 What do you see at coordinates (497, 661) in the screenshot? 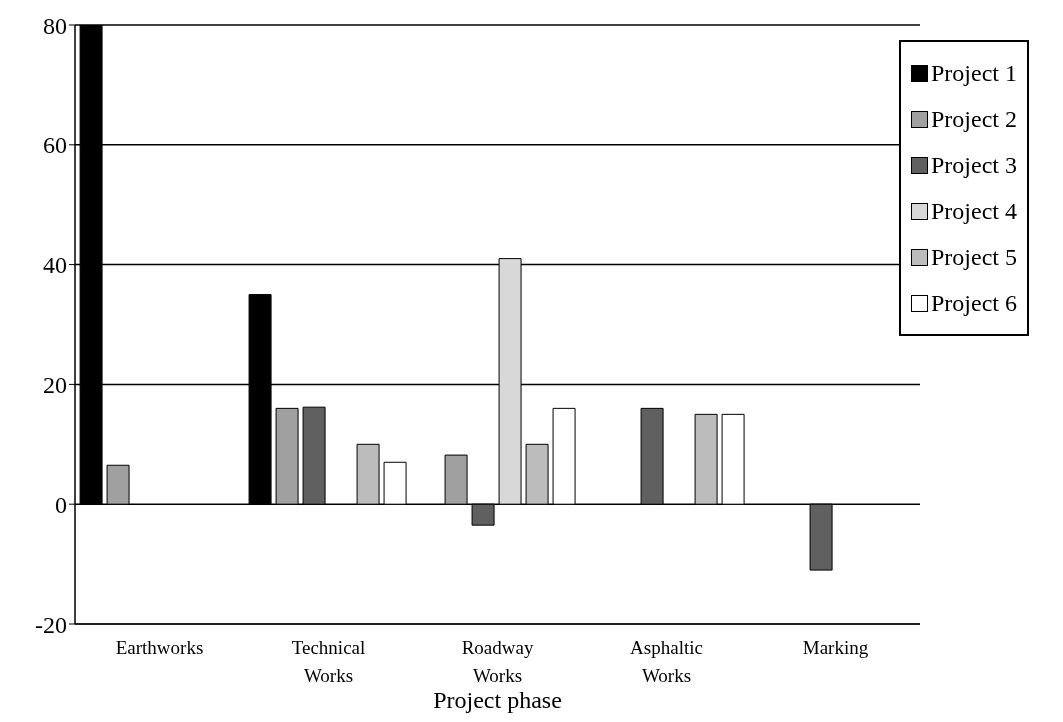
I see `x-tick-label: Roadway Works` at bounding box center [497, 661].